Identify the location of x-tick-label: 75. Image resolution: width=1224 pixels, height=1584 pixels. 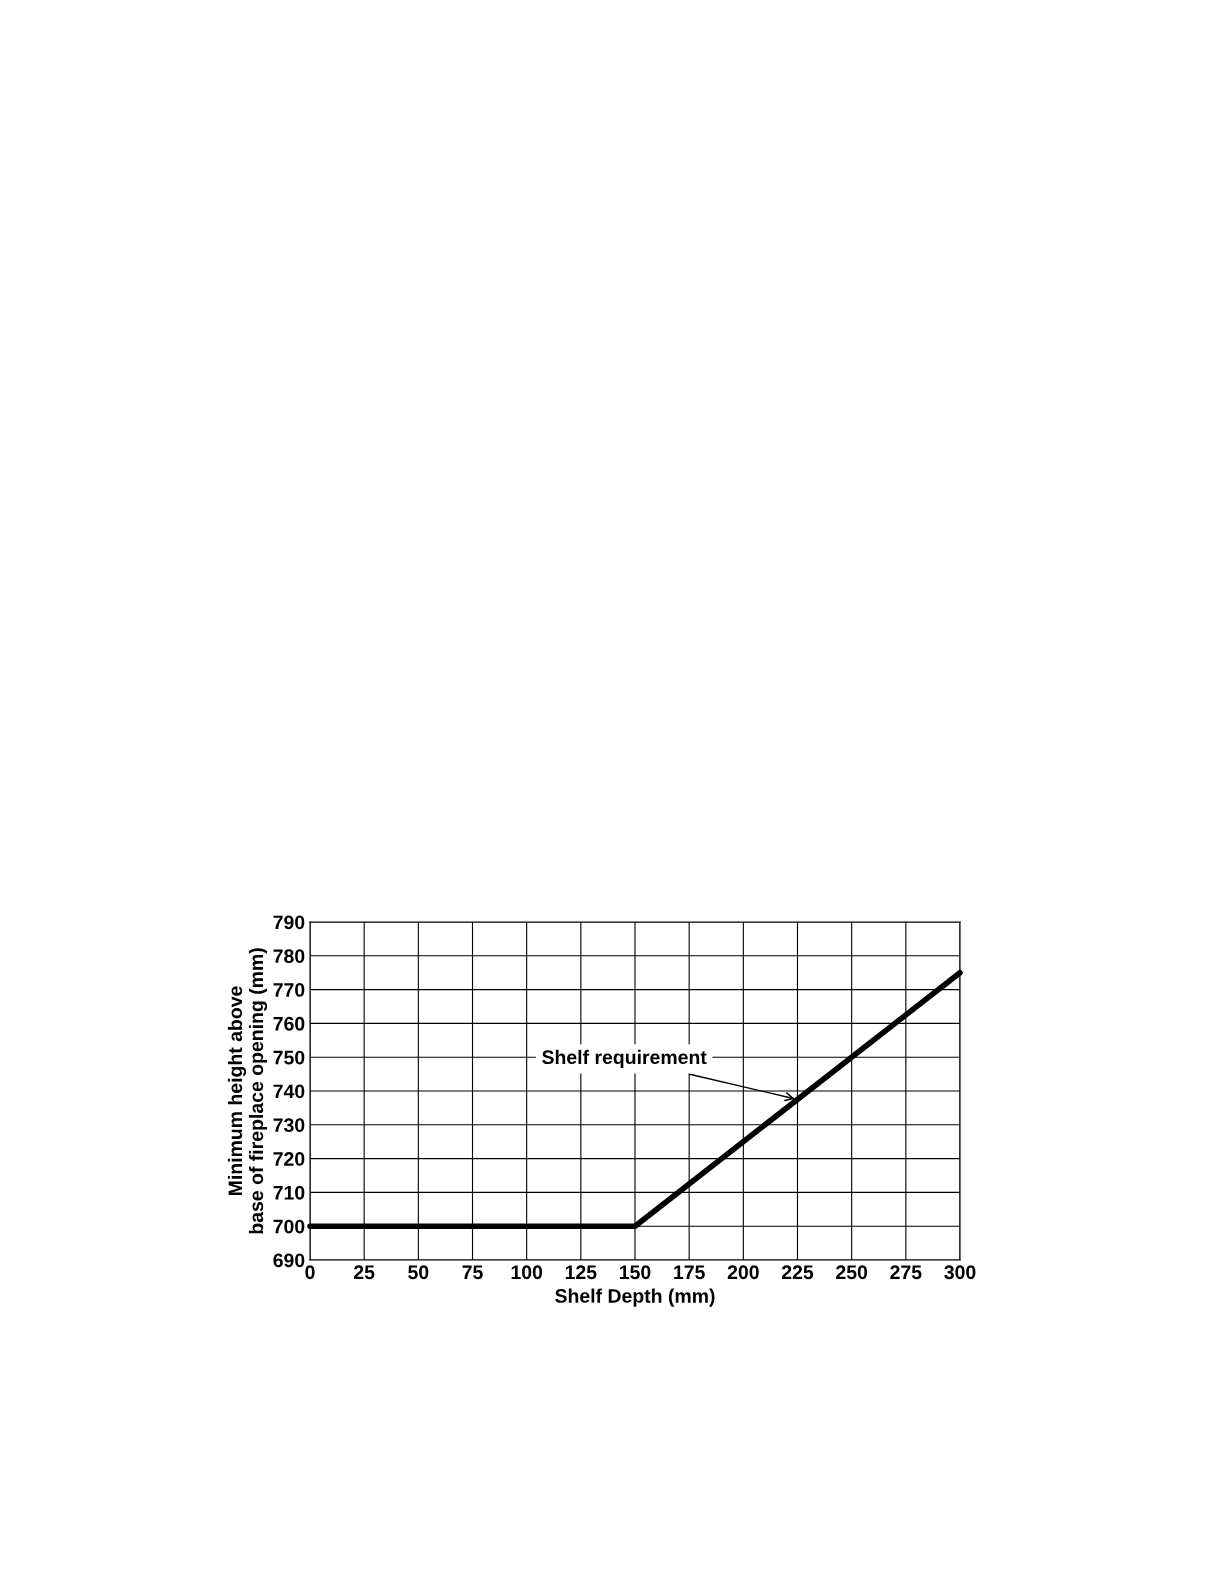
(472, 1272).